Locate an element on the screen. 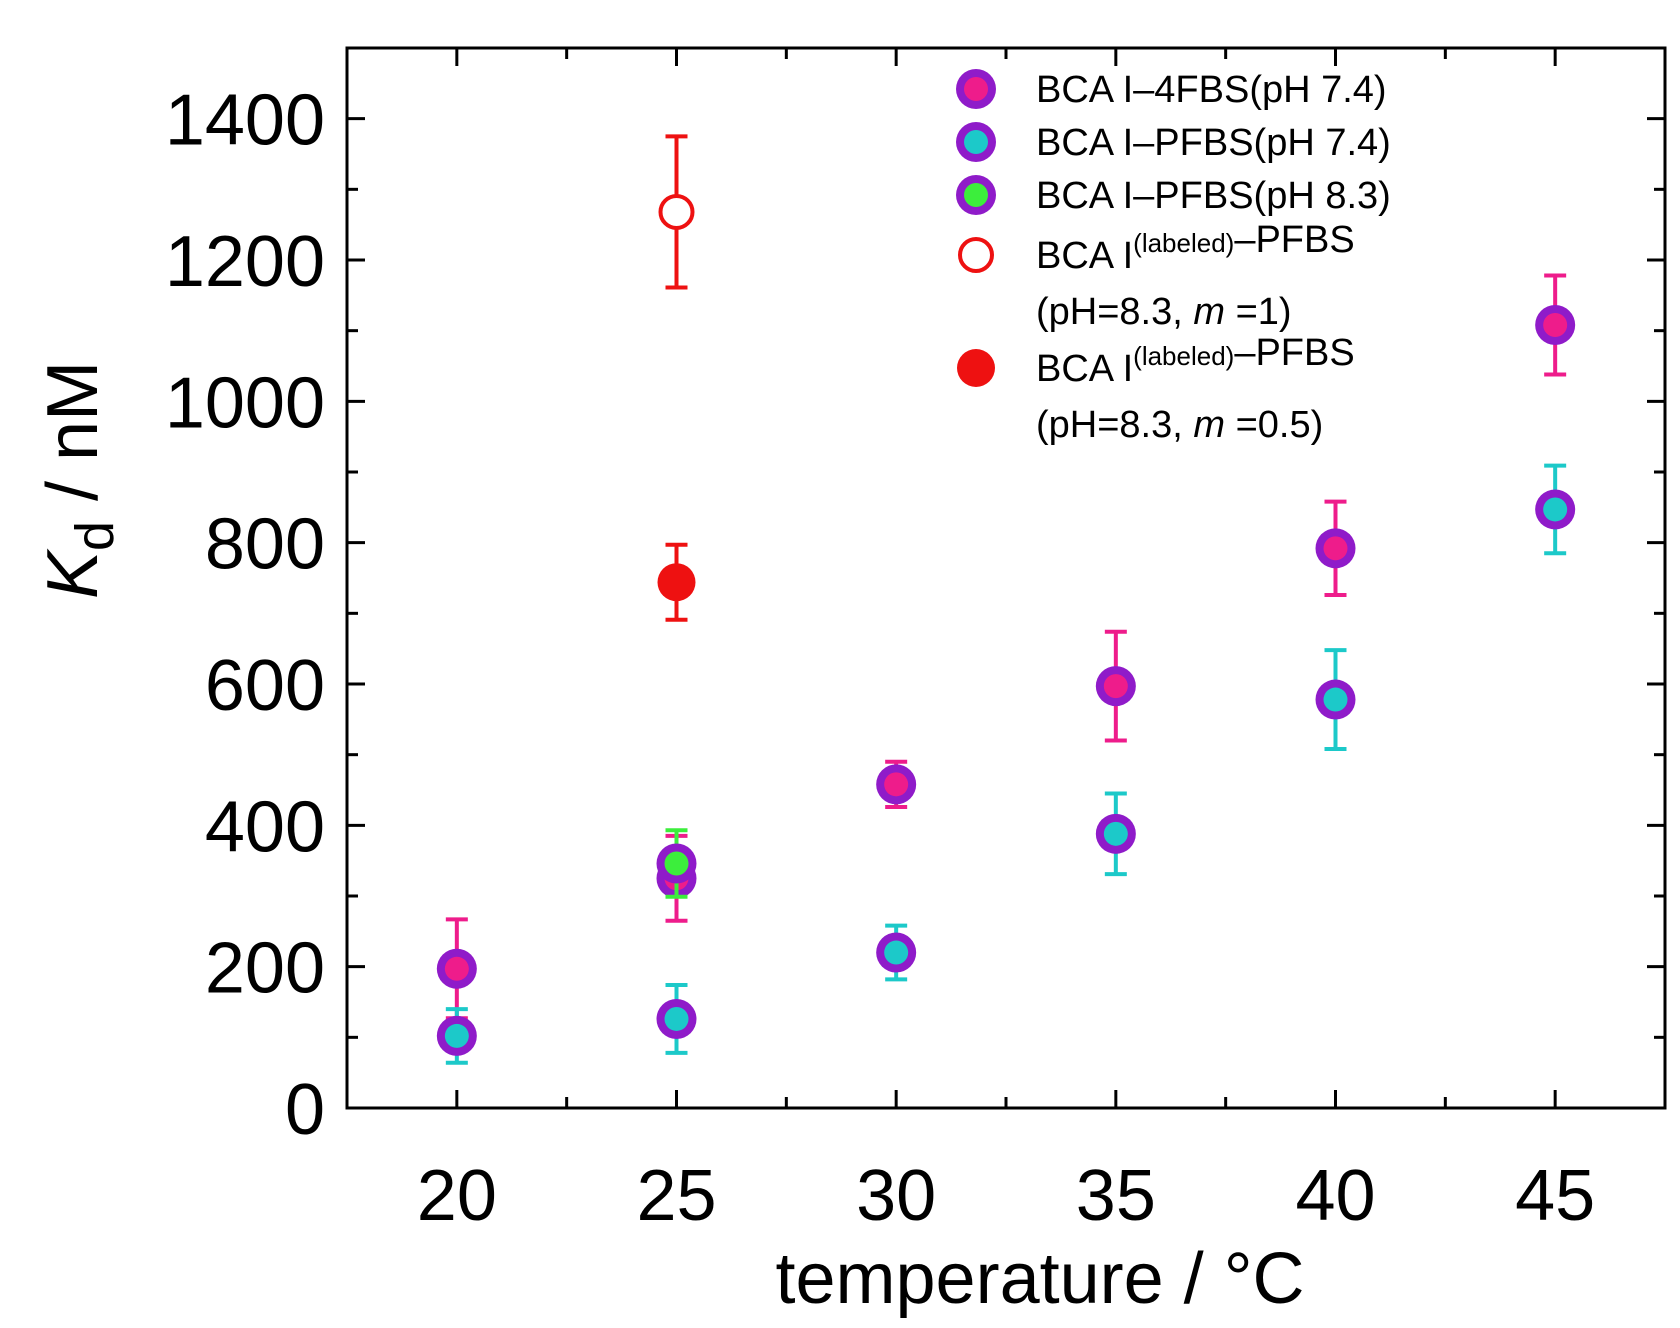  x-tick-label: 35 is located at coordinates (1116, 1196).